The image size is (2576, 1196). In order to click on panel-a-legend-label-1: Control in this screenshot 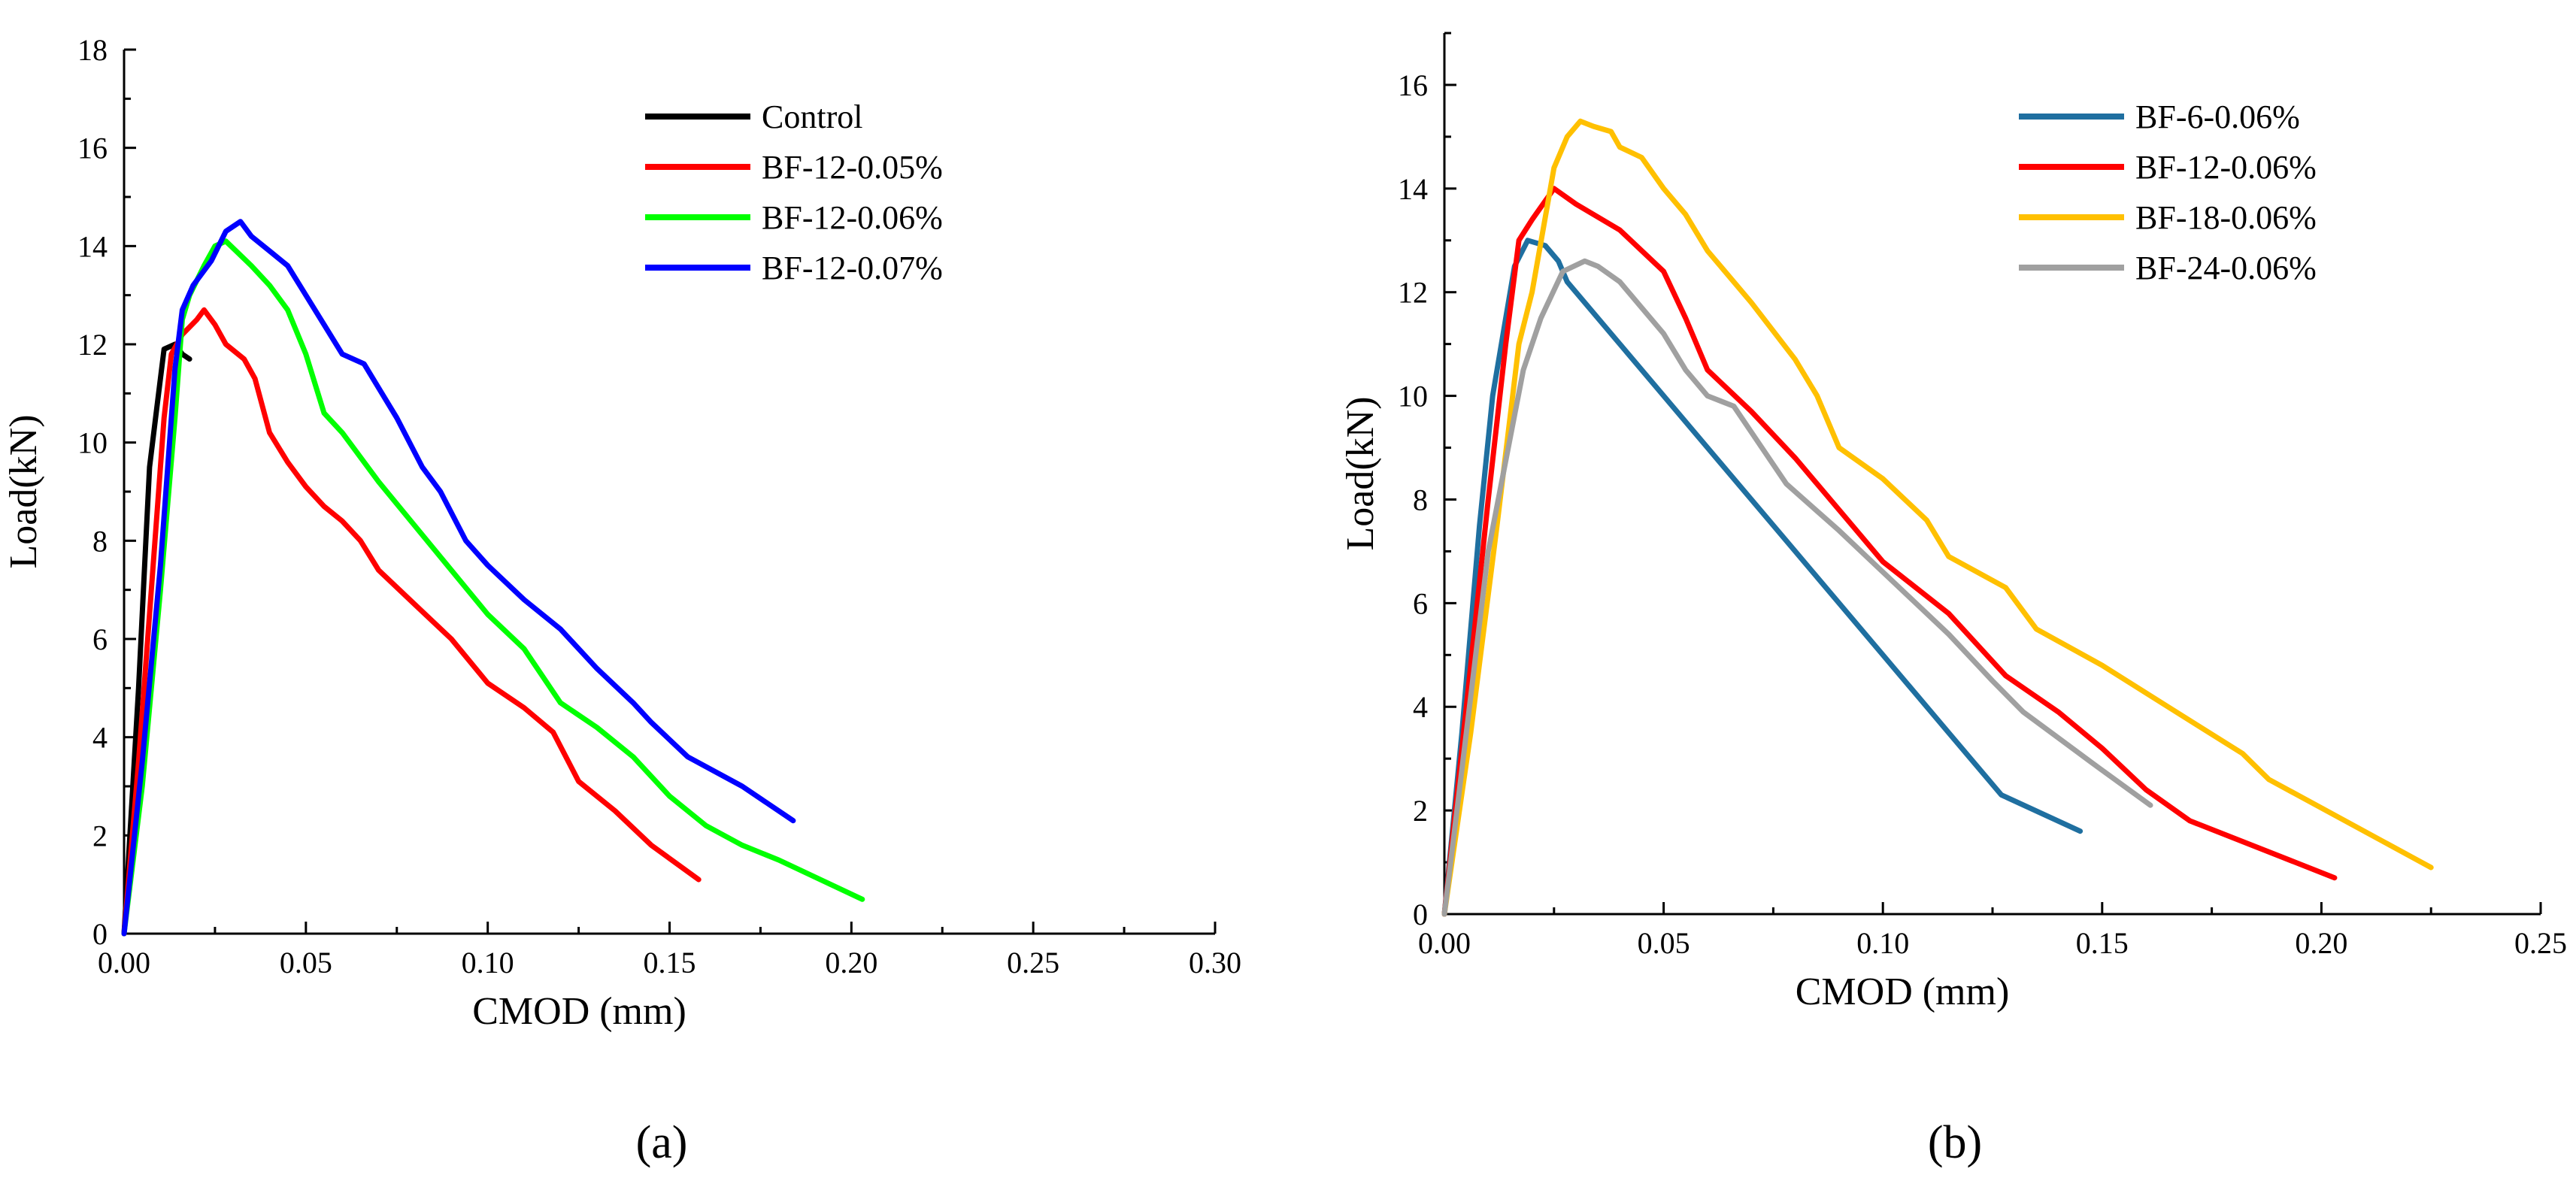, I will do `click(812, 116)`.